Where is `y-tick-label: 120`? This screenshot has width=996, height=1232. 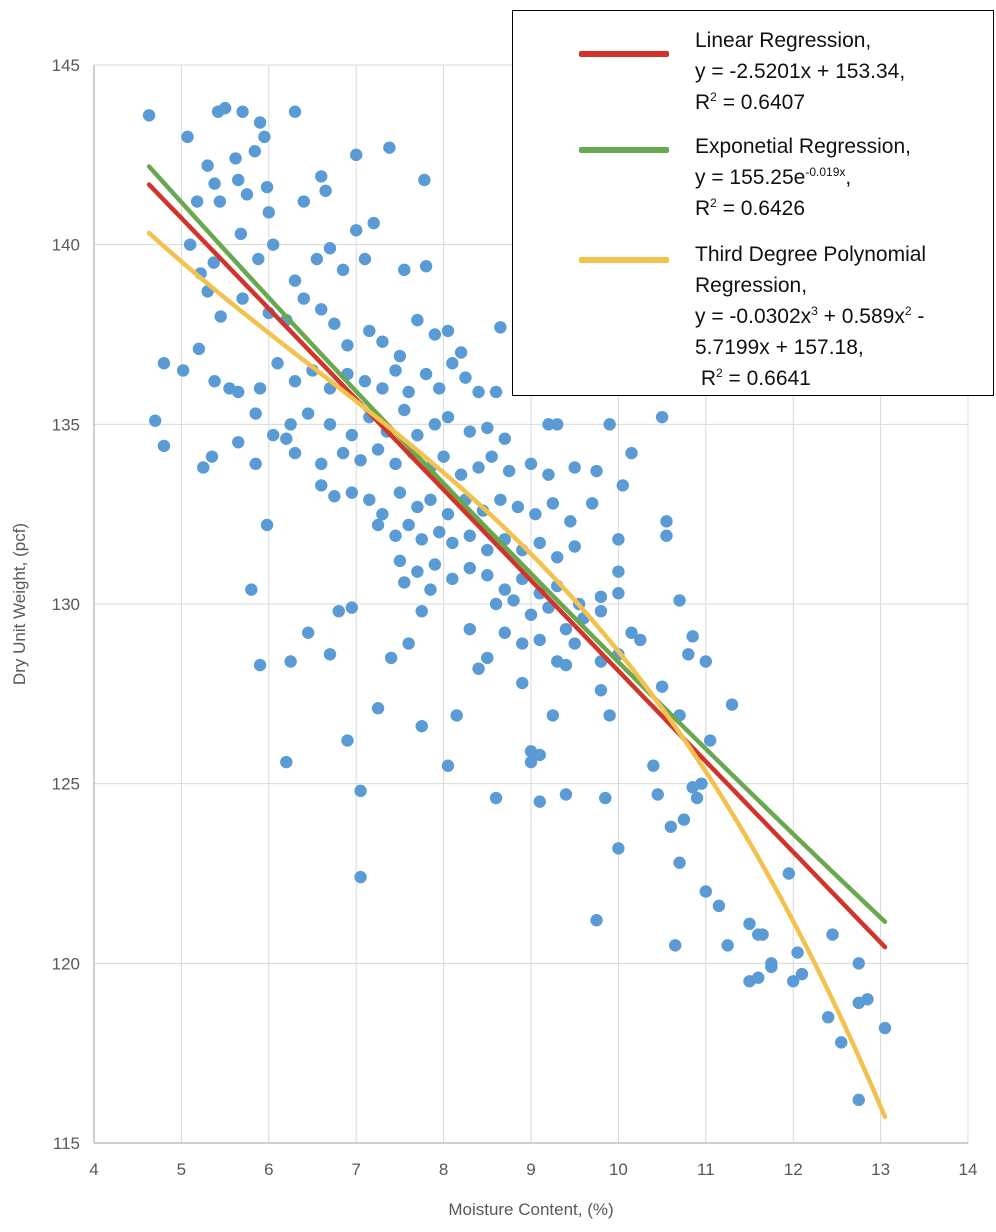 y-tick-label: 120 is located at coordinates (66, 963).